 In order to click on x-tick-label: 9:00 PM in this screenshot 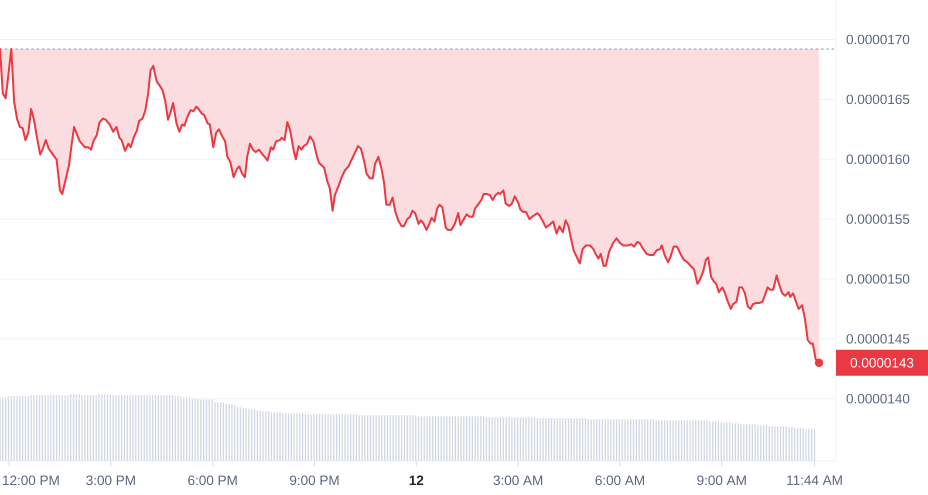, I will do `click(314, 481)`.